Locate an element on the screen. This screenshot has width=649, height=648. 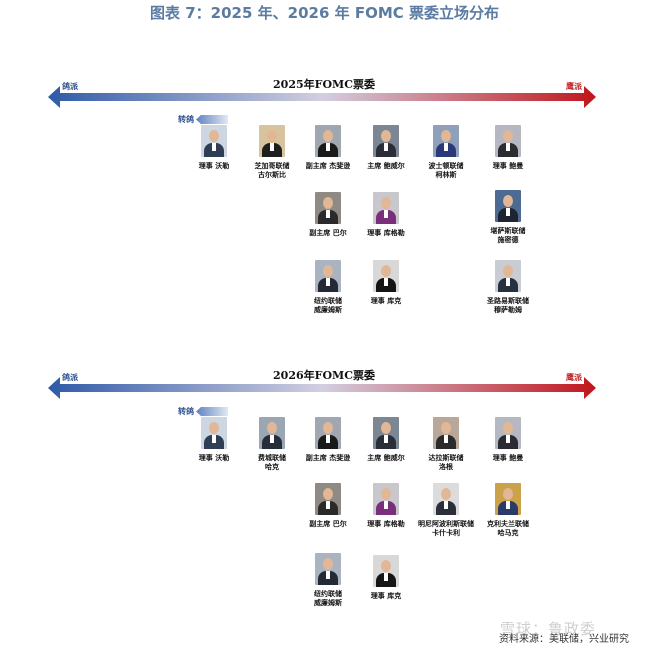
source-footer: 资料来源：美联储，兴业研究 is located at coordinates (564, 639).